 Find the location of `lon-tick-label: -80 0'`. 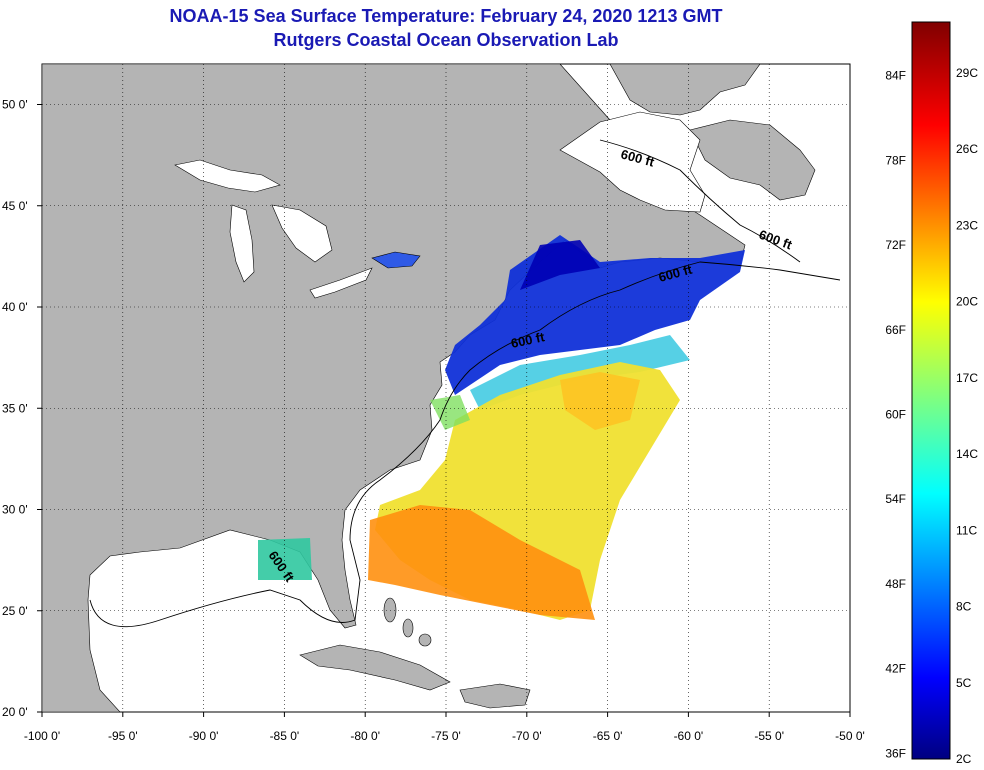

lon-tick-label: -80 0' is located at coordinates (365, 736).